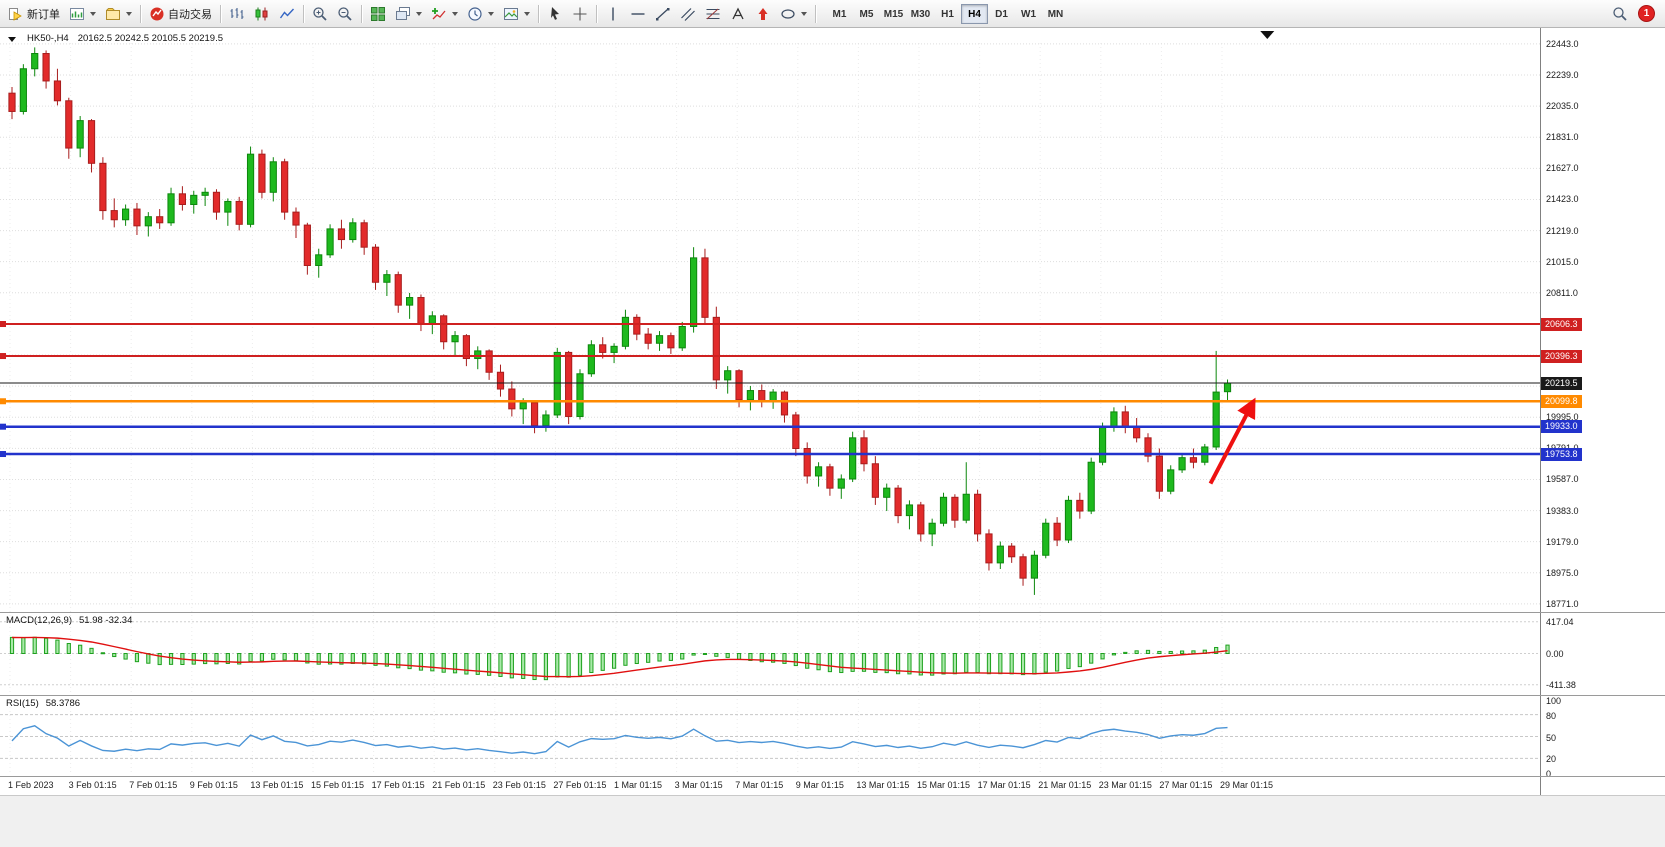 Image resolution: width=1665 pixels, height=847 pixels. I want to click on add-indicator-button, so click(444, 14).